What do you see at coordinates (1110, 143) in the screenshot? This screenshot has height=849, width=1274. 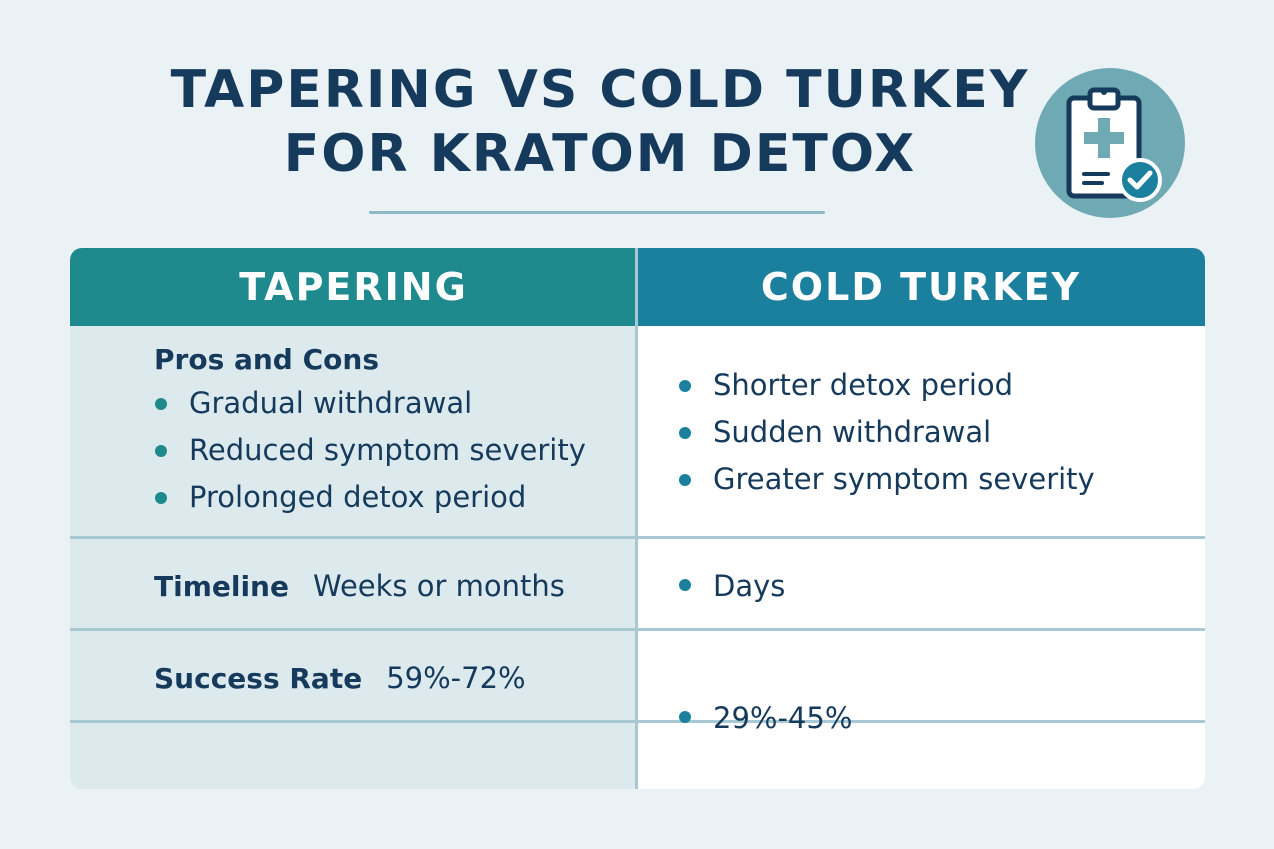 I see `clipboard-medical-check-icon` at bounding box center [1110, 143].